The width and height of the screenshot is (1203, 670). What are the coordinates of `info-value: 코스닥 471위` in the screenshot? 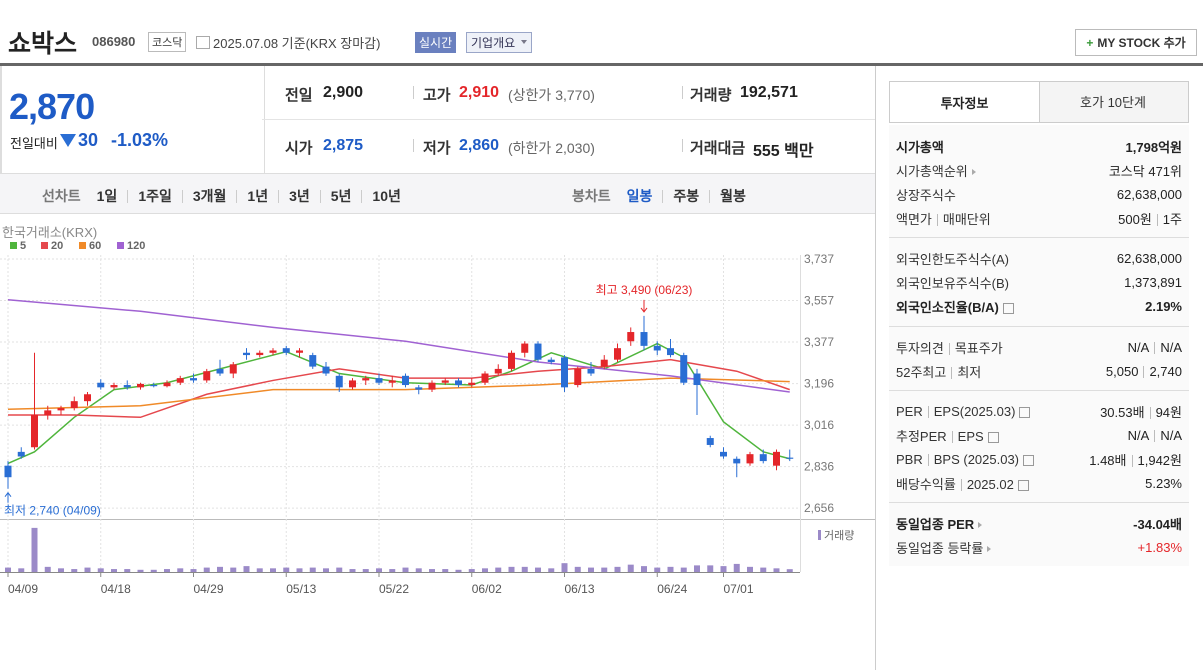 It's located at (1145, 170).